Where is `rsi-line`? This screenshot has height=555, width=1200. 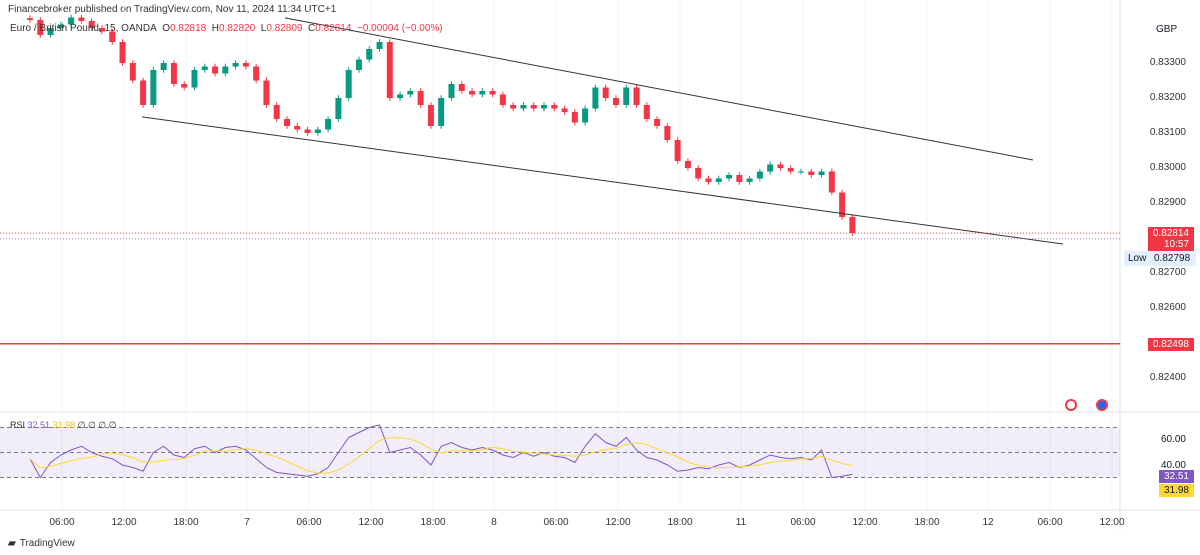
rsi-line is located at coordinates (441, 451).